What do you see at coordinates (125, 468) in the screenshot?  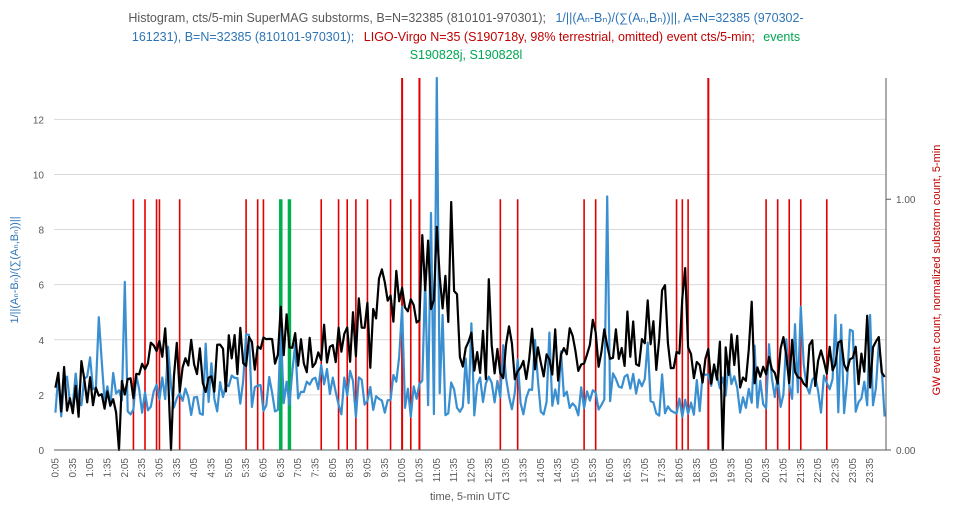 I see `x-tick-label: 2:05` at bounding box center [125, 468].